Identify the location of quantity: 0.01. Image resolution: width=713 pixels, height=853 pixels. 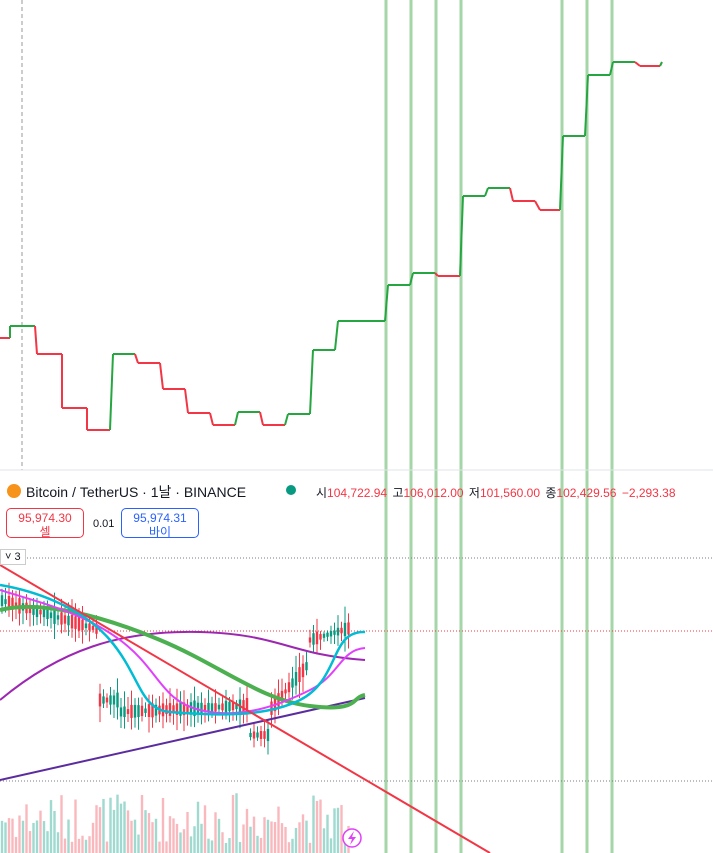
(104, 524).